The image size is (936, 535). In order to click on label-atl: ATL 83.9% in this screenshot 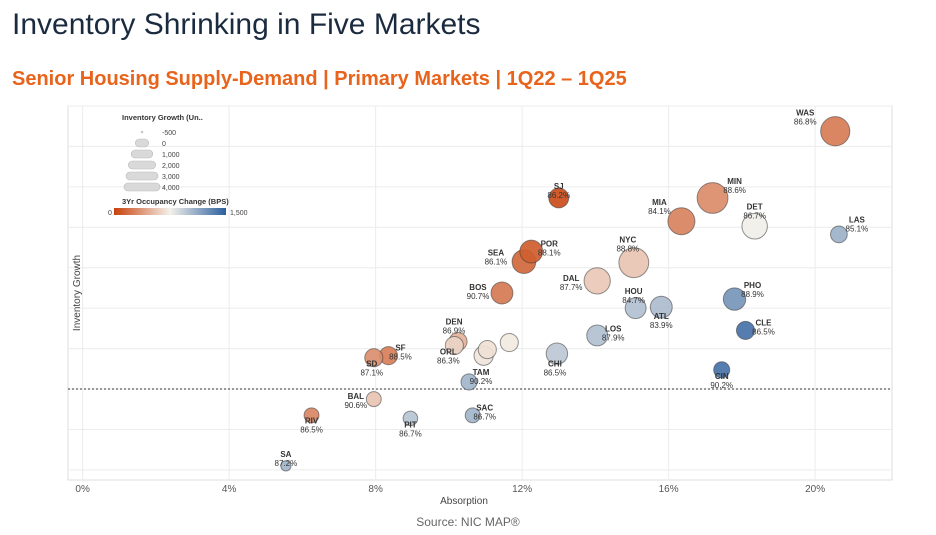, I will do `click(661, 321)`.